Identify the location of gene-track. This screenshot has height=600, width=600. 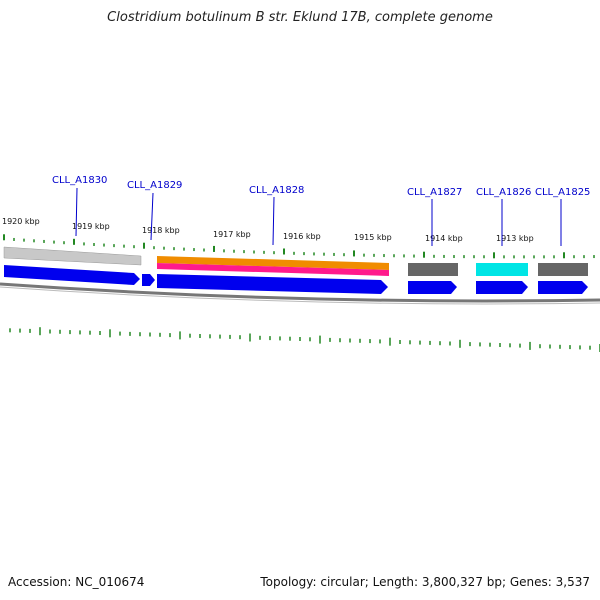
(296, 279).